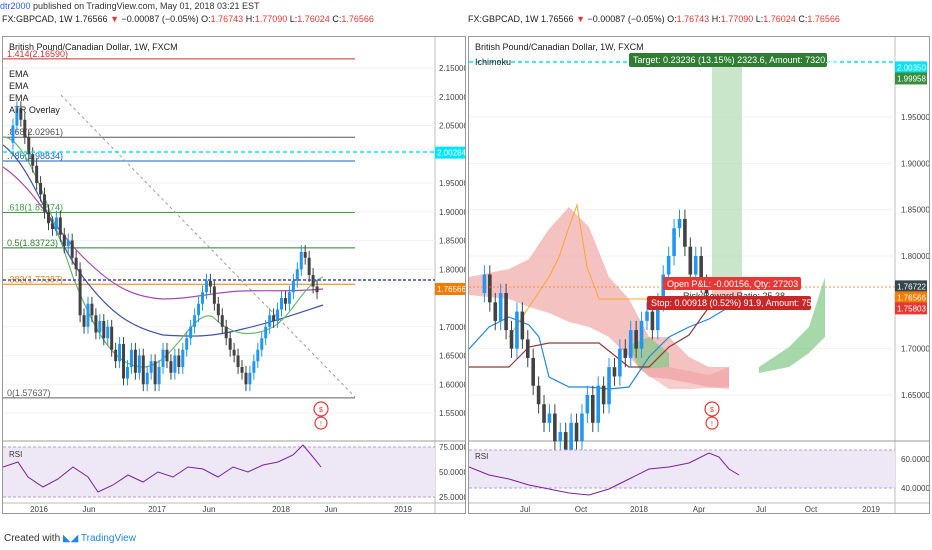 Image resolution: width=932 pixels, height=550 pixels. What do you see at coordinates (672, 19) in the screenshot?
I see `right-open-label: O:` at bounding box center [672, 19].